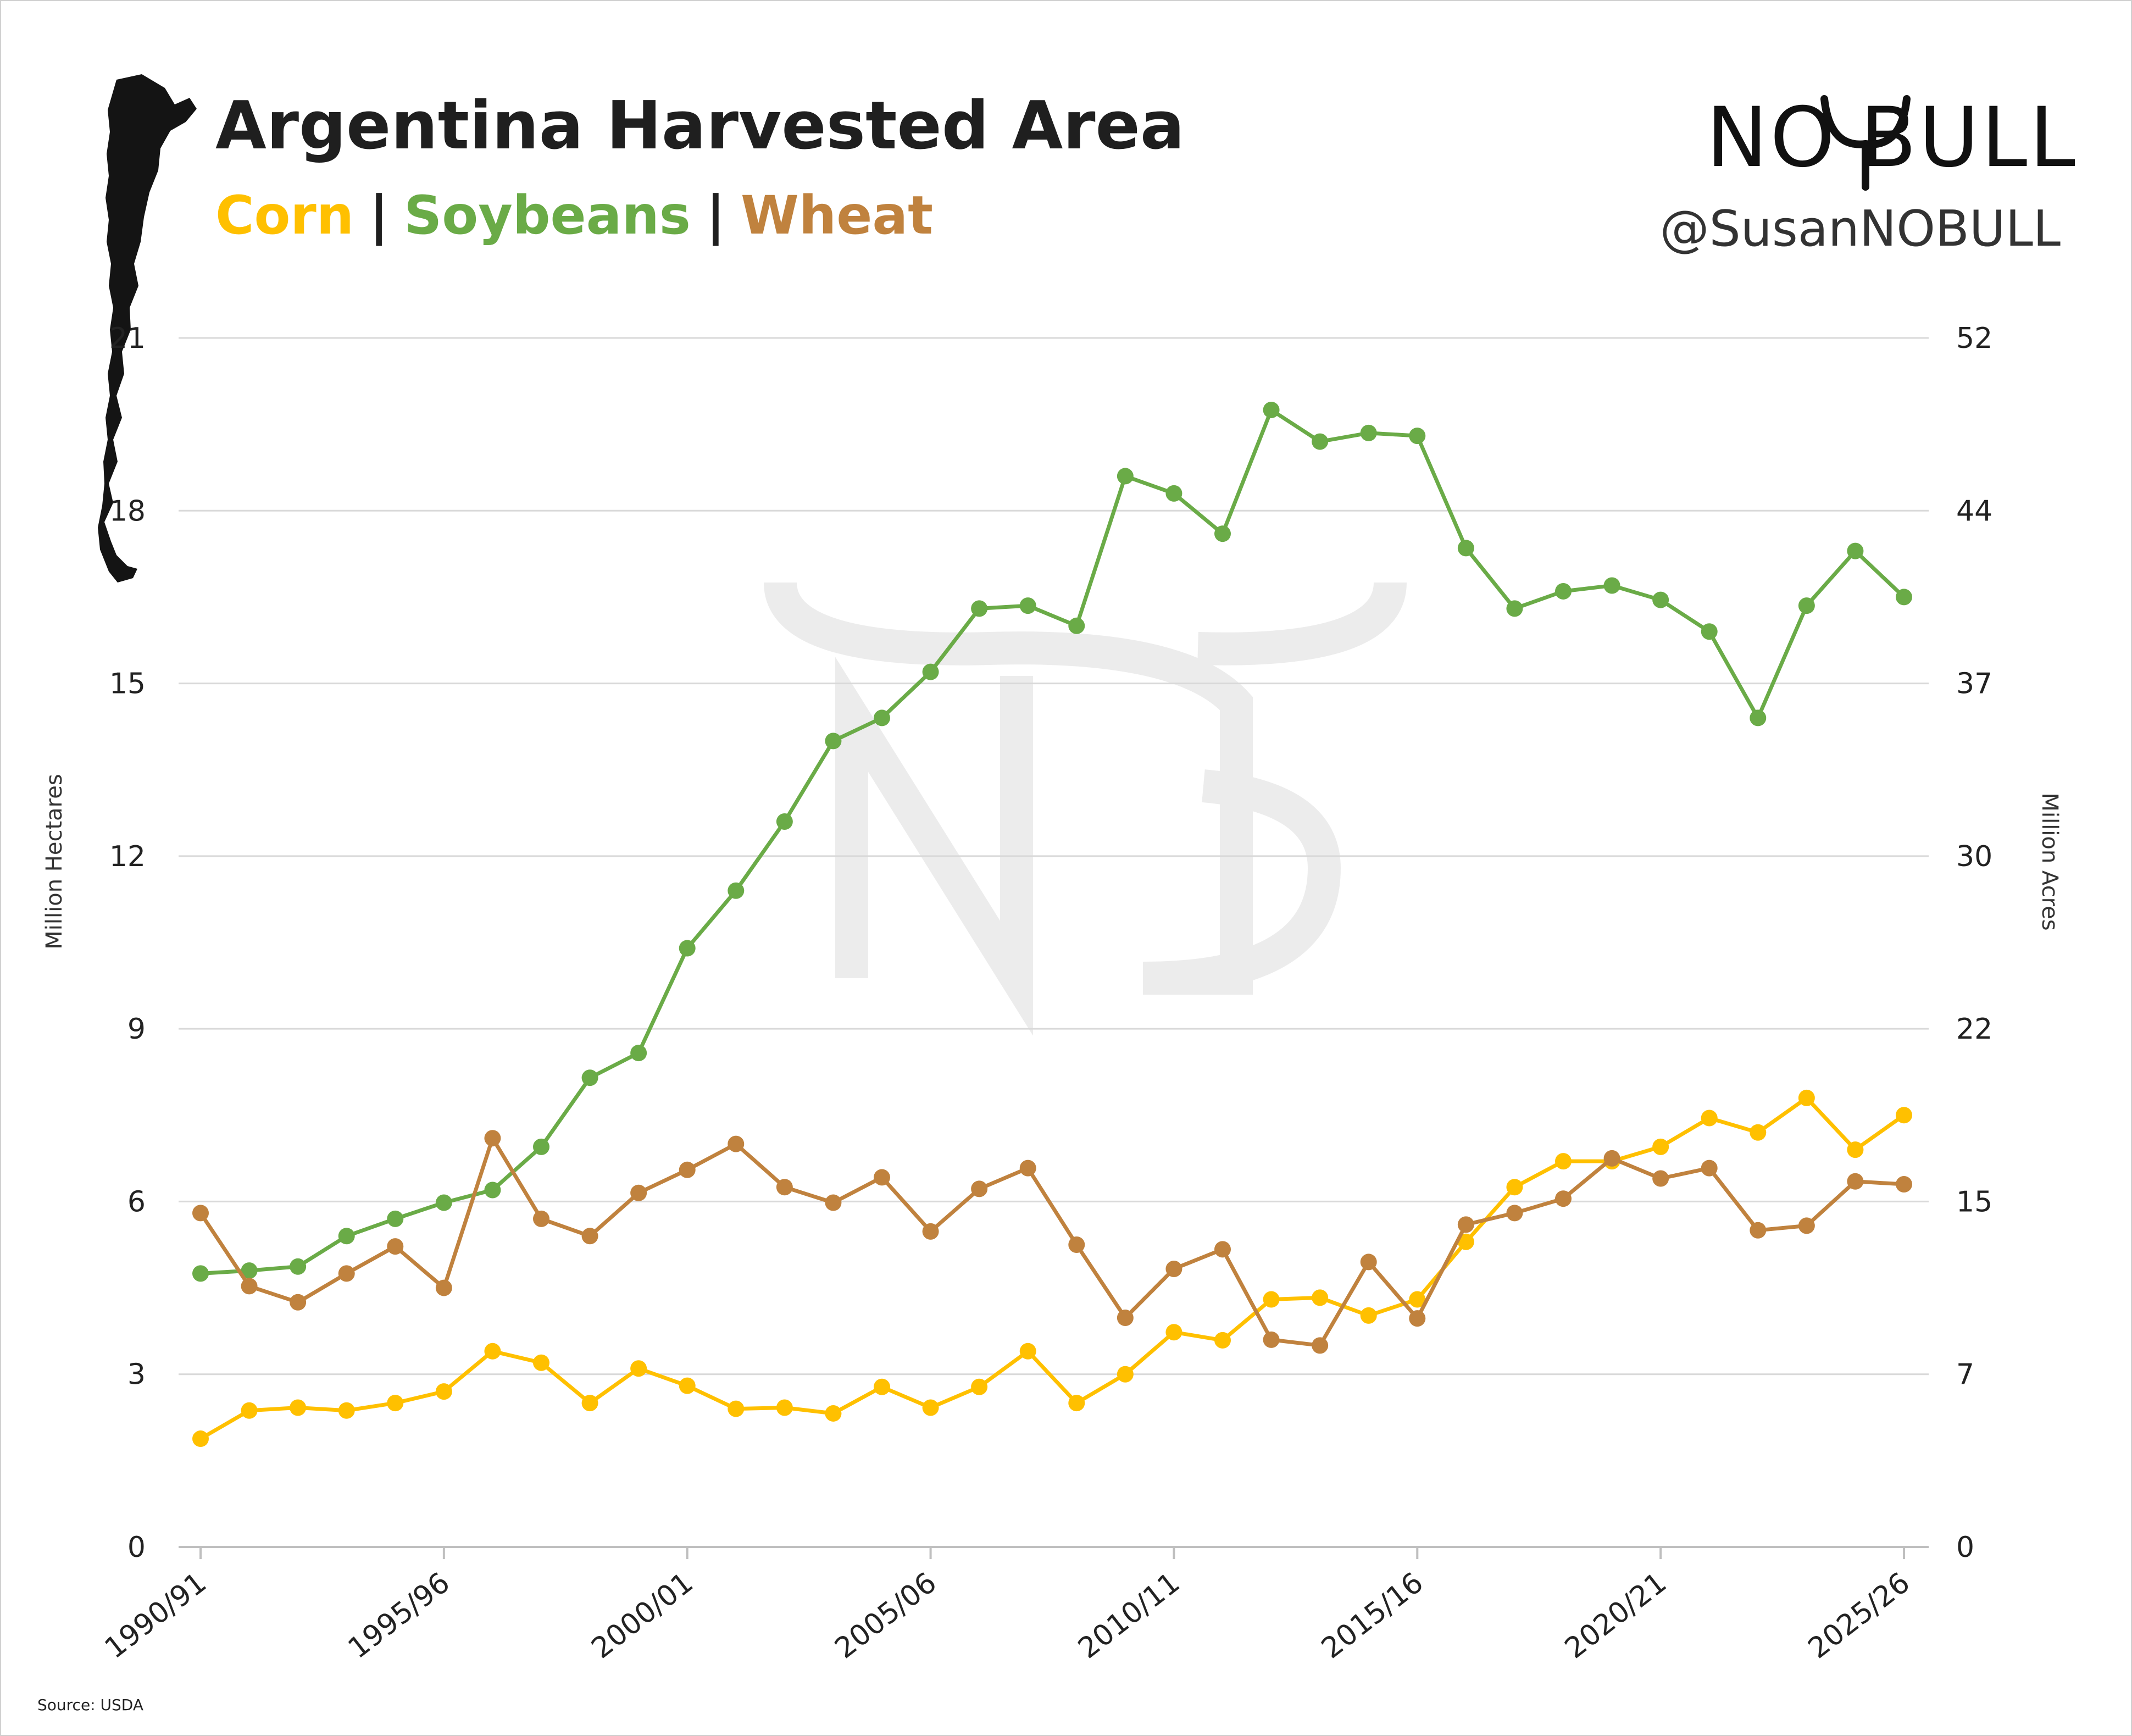  Describe the element at coordinates (700, 126) in the screenshot. I see `chart-title: Argentina Harvested Area` at that location.